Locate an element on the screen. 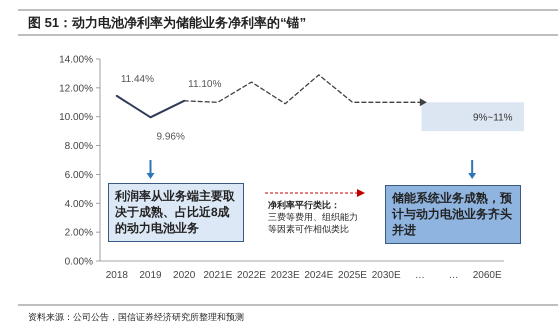 The height and width of the screenshot is (329, 558). x-tick-label: 2020 is located at coordinates (184, 275).